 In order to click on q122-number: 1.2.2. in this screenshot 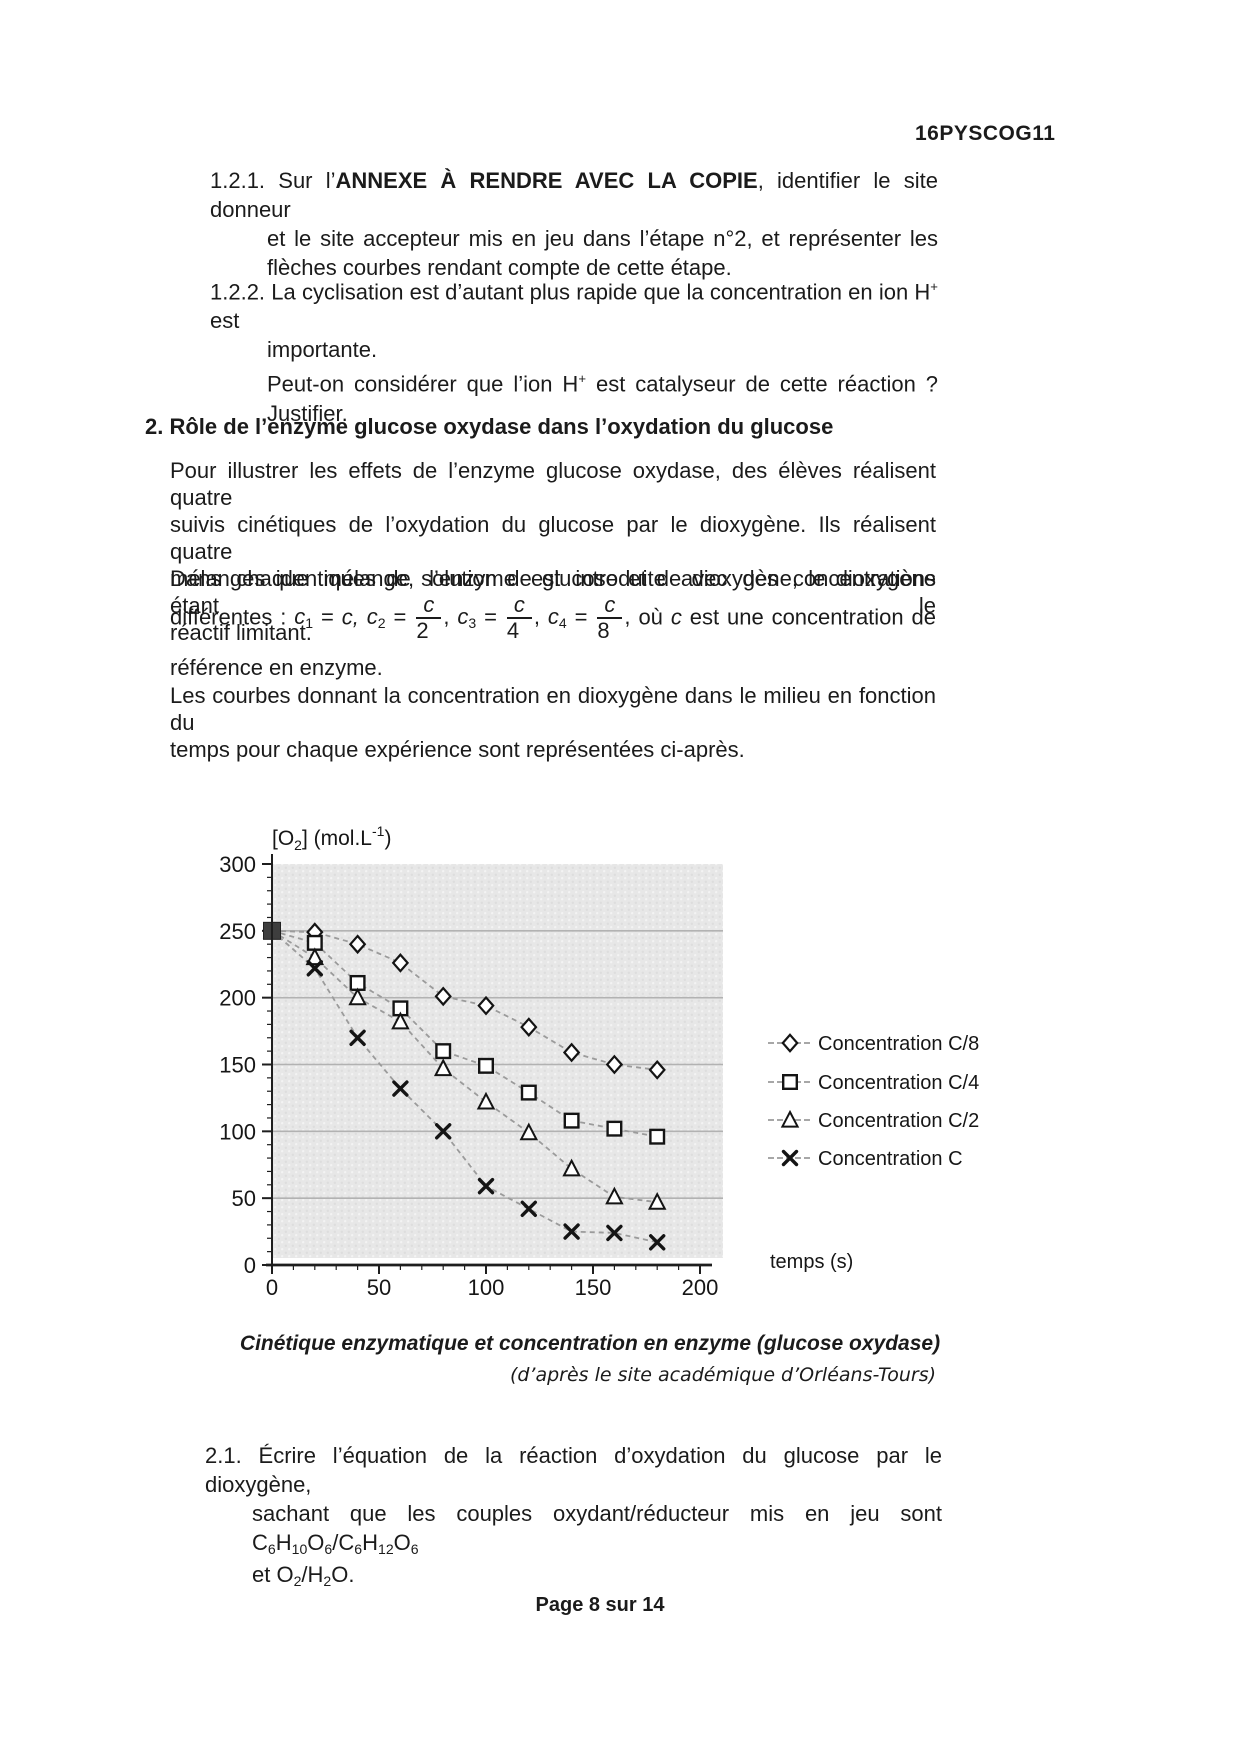, I will do `click(238, 292)`.